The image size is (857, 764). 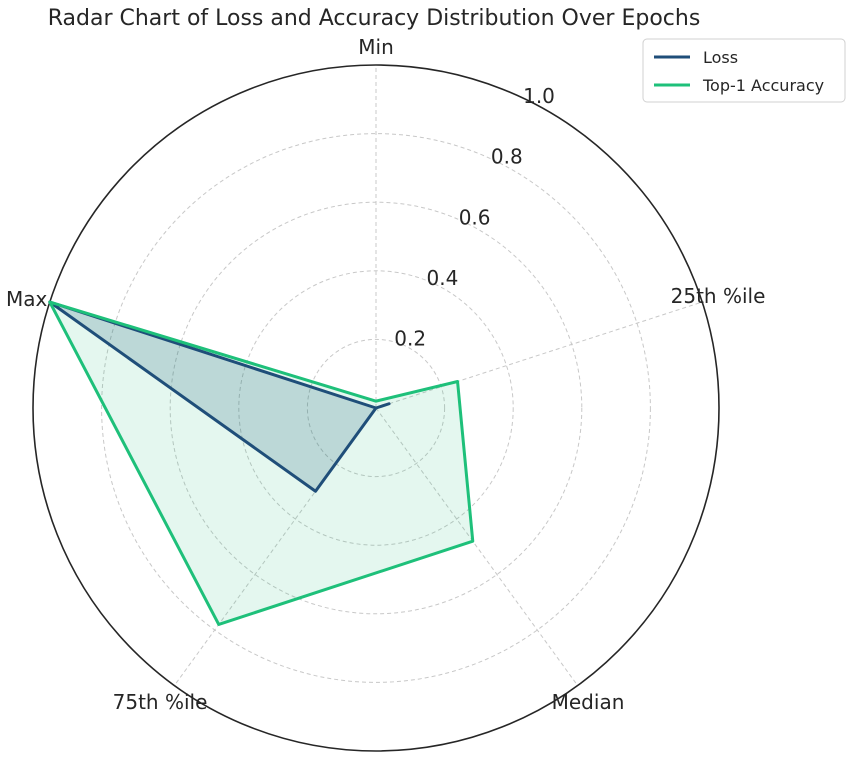 What do you see at coordinates (442, 278) in the screenshot?
I see `tick-label-1: 0.4` at bounding box center [442, 278].